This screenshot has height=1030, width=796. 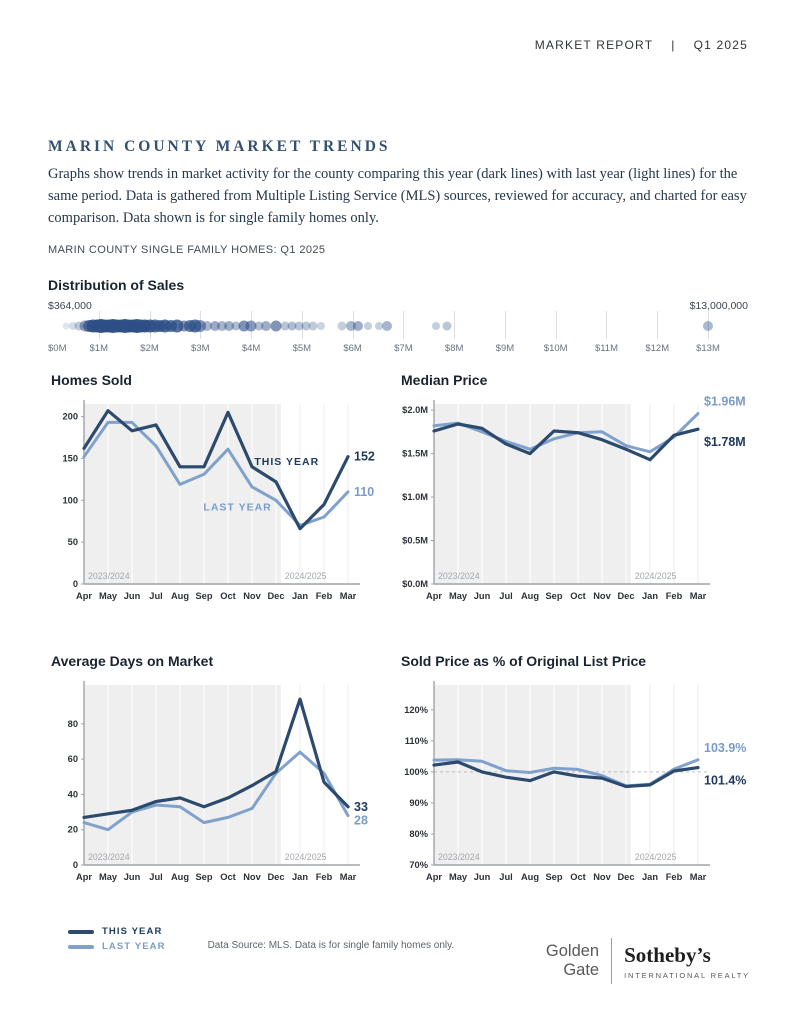 What do you see at coordinates (364, 457) in the screenshot?
I see `svg-text: 152` at bounding box center [364, 457].